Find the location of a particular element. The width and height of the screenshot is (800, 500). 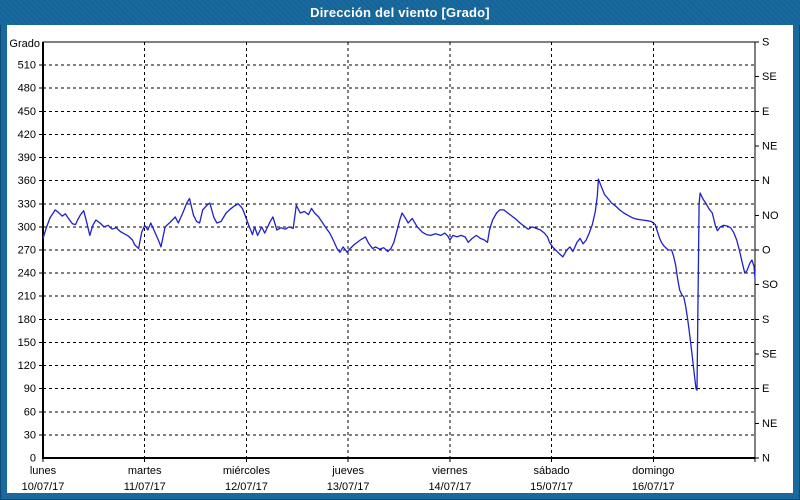

svg-text: 270 is located at coordinates (27, 251).